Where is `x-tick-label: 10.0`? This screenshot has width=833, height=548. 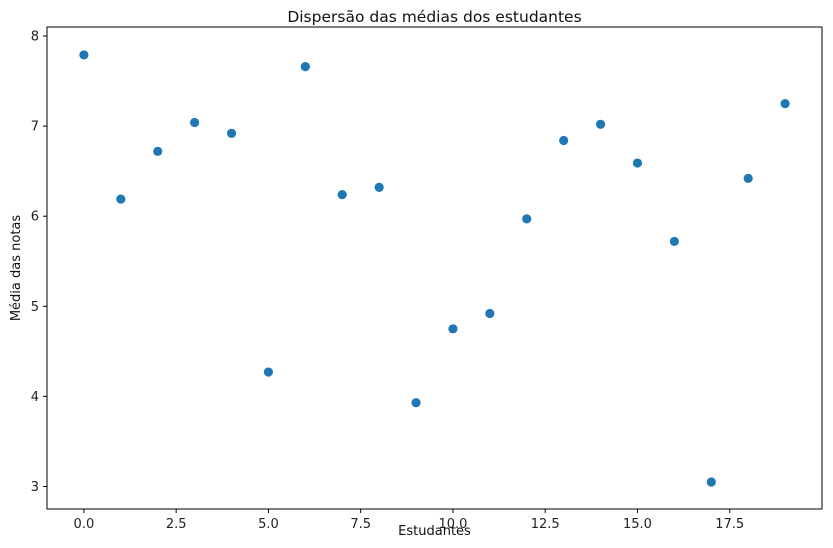
x-tick-label: 10.0 is located at coordinates (452, 524).